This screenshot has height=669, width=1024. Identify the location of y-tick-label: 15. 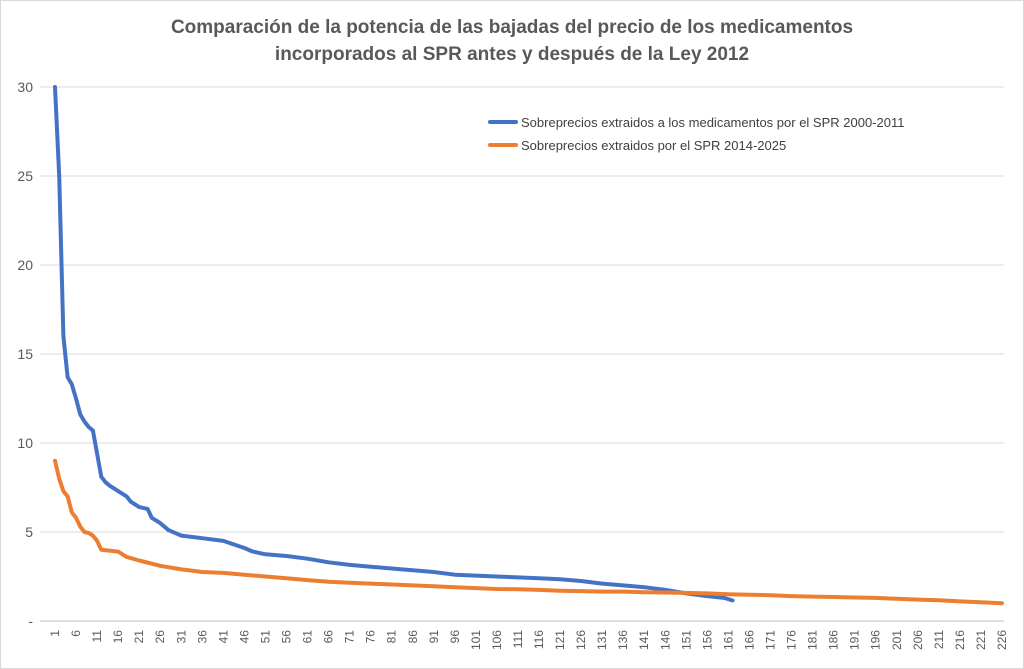
(25, 354).